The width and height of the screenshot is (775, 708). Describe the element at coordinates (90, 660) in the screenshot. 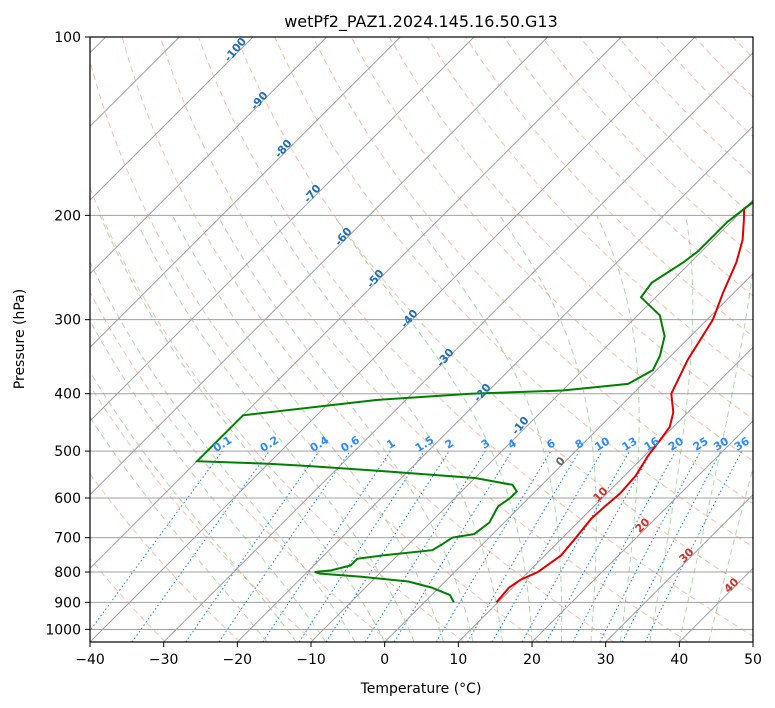

I see `x-tick-label: −40` at that location.